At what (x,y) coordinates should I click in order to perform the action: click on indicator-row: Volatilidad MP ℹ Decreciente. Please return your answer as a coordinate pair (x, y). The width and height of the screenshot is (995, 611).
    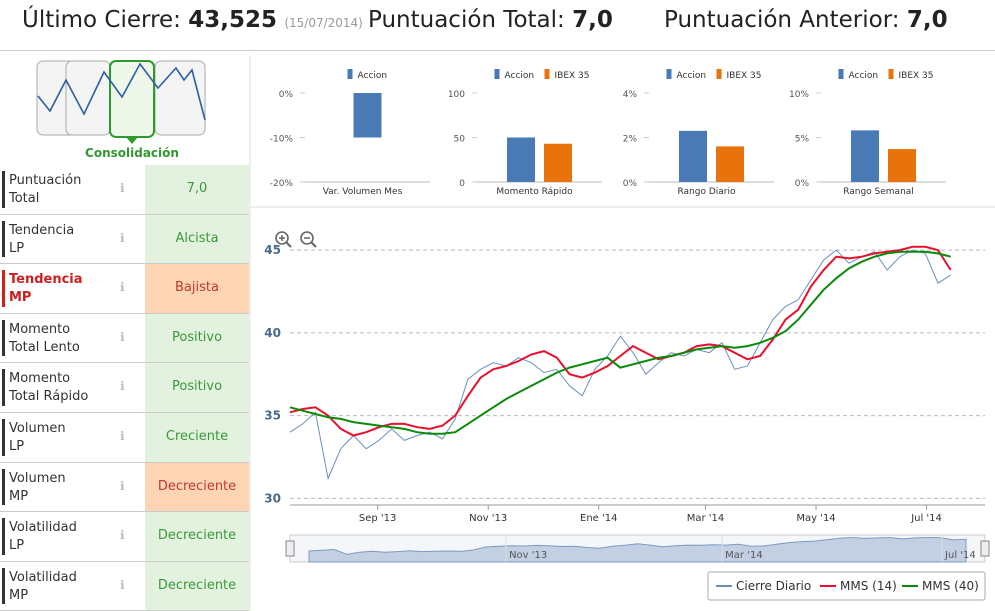
    Looking at the image, I should click on (124, 586).